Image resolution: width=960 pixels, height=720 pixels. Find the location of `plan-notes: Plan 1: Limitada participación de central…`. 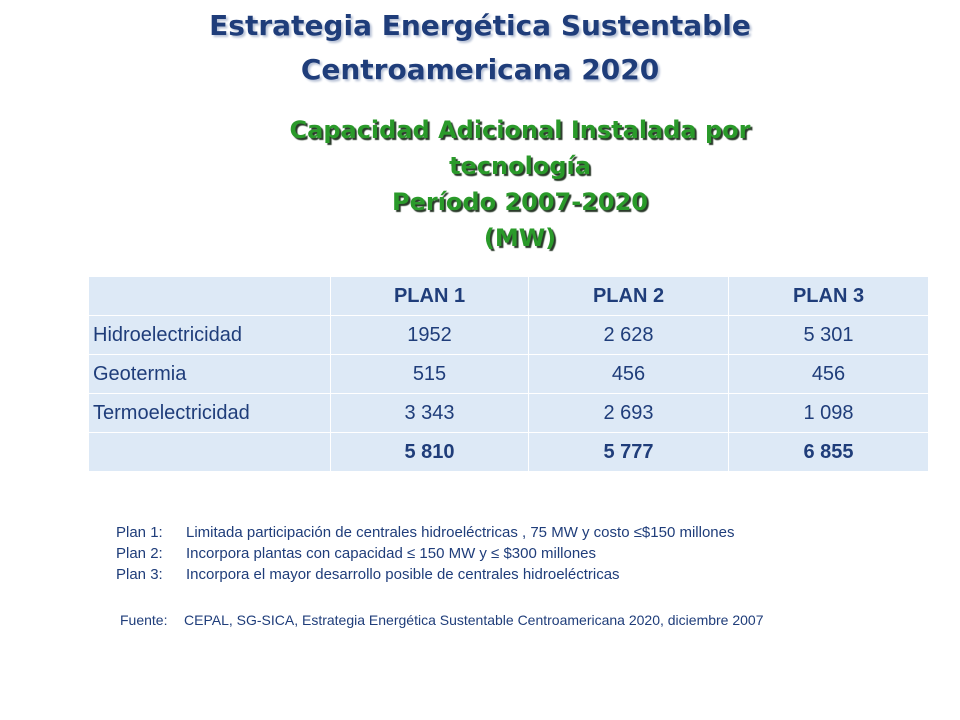

plan-notes: Plan 1: Limitada participación de central… is located at coordinates (425, 553).